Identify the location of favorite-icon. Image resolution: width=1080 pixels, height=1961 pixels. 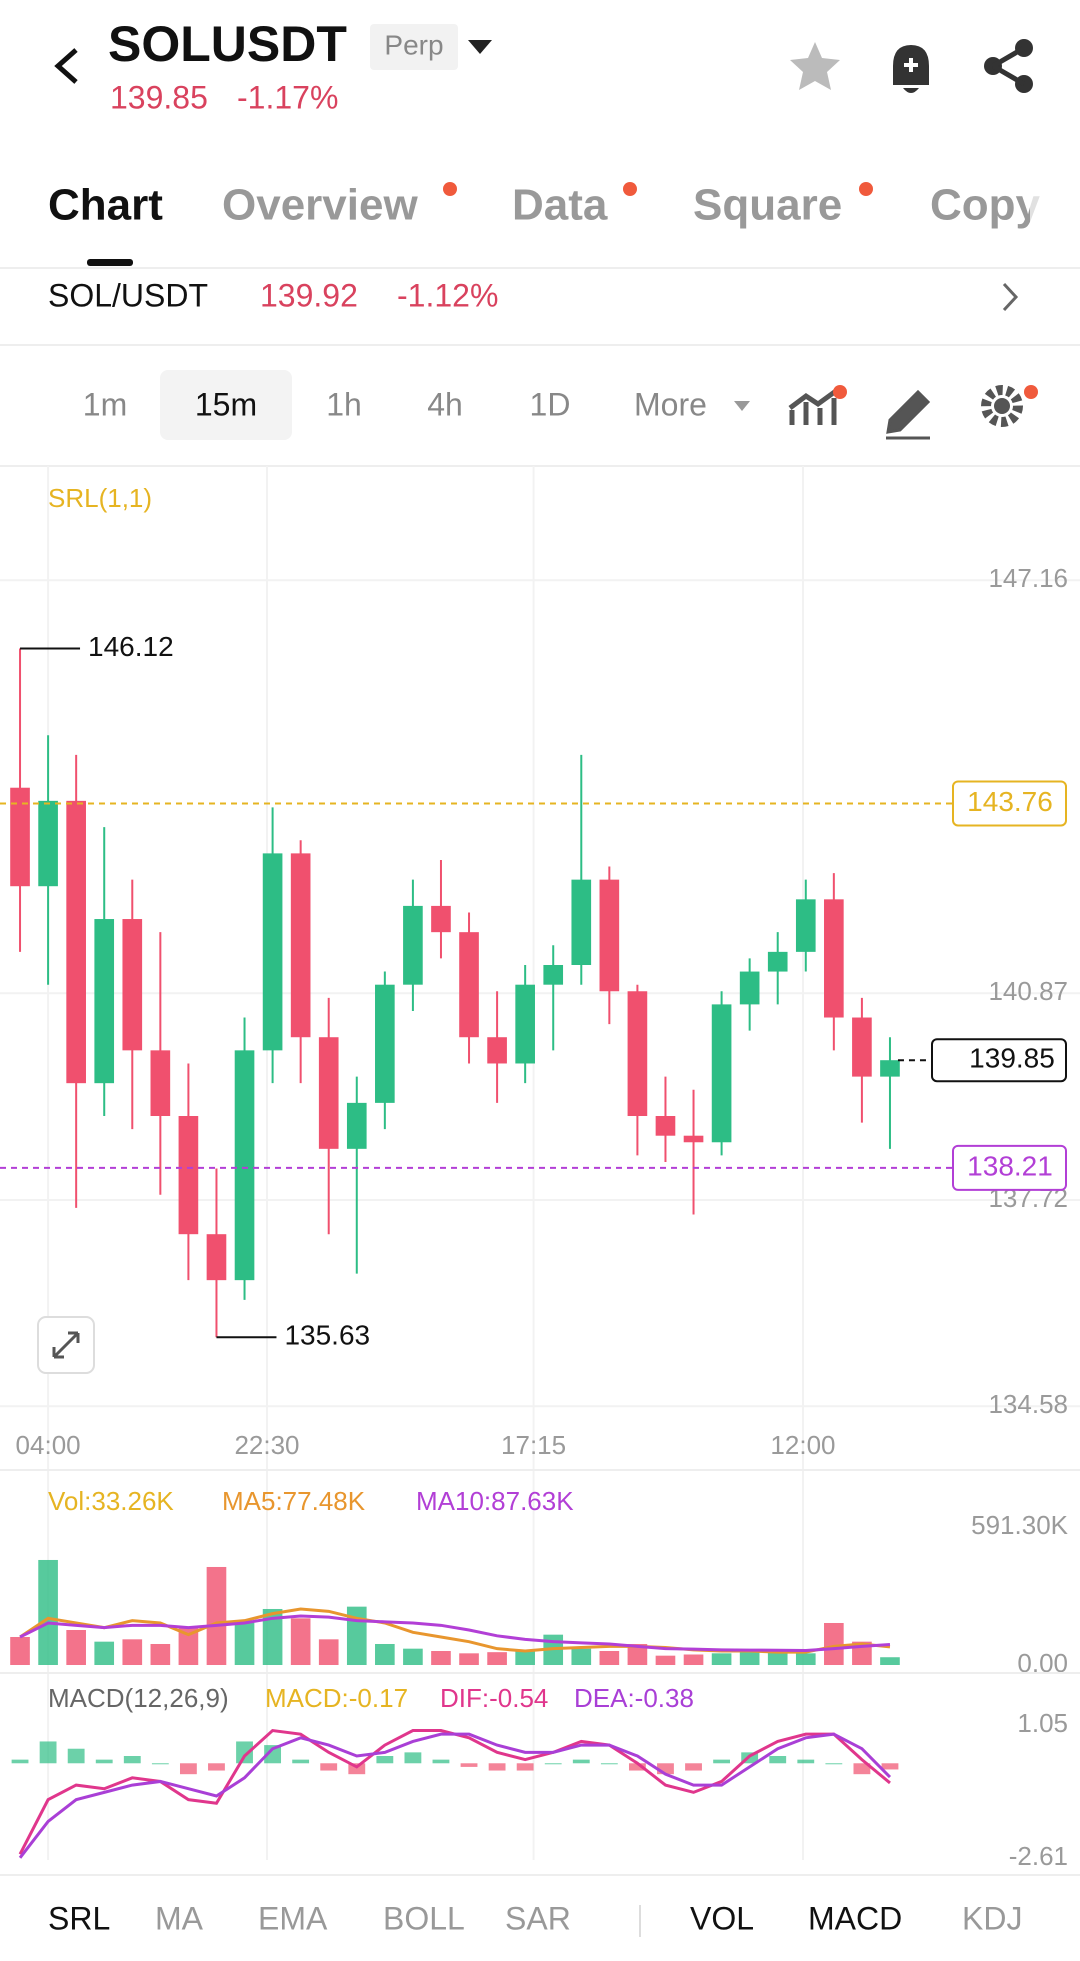
(815, 66).